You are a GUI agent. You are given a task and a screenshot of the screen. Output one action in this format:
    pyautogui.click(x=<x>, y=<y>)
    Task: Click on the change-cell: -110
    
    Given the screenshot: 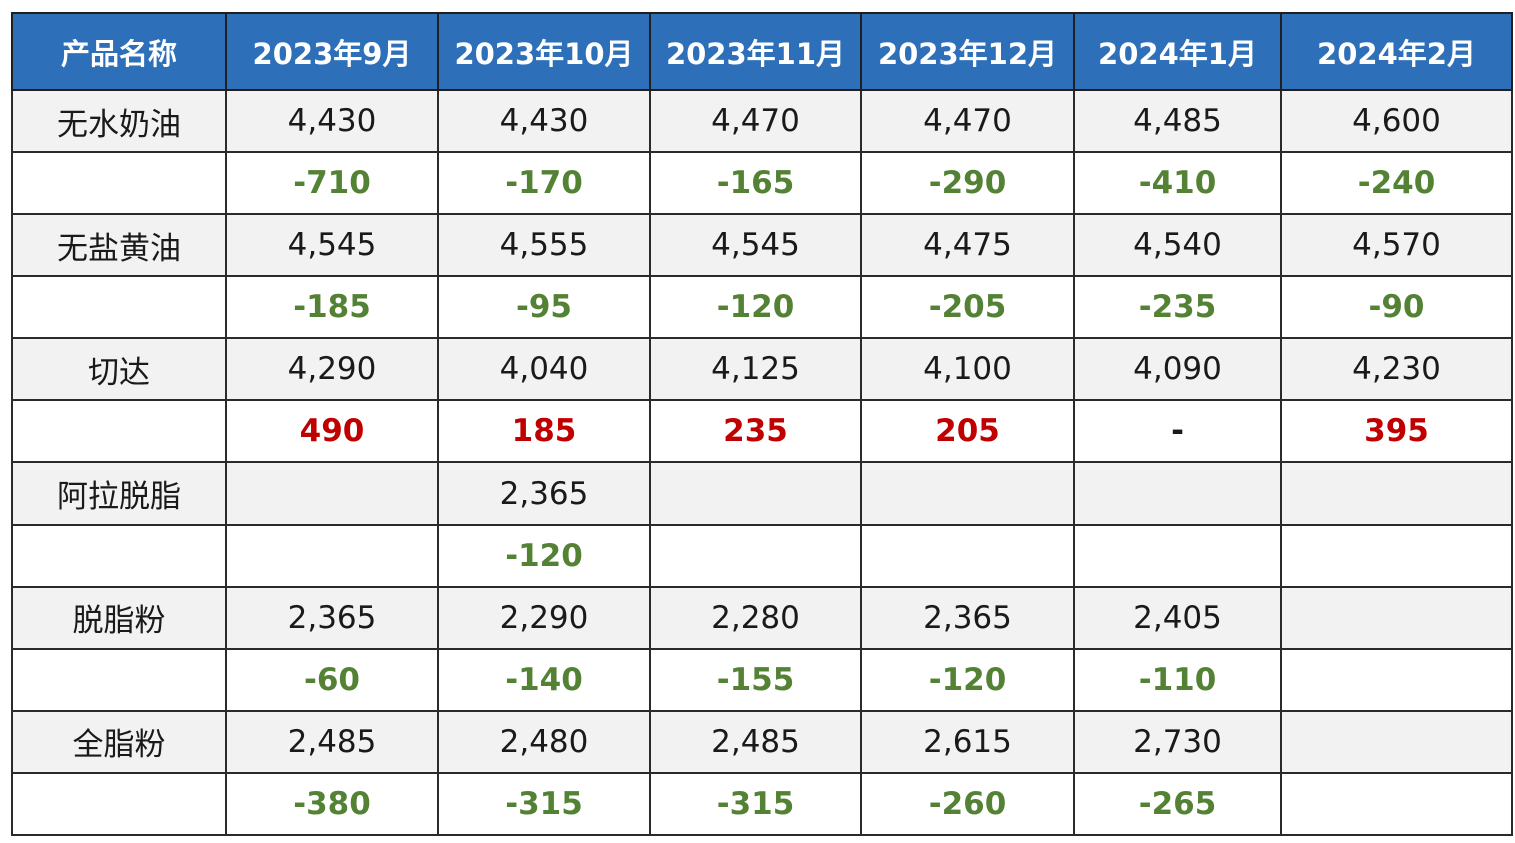 What is the action you would take?
    pyautogui.click(x=1177, y=679)
    